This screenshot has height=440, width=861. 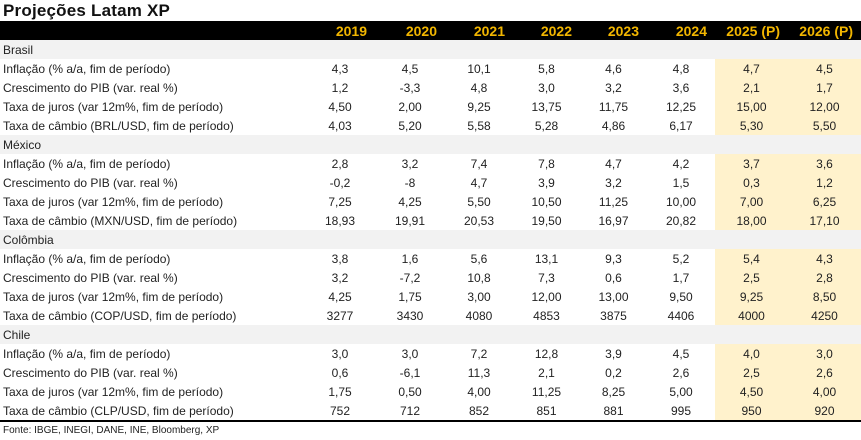 I want to click on value-cell: -3,3, so click(x=410, y=87).